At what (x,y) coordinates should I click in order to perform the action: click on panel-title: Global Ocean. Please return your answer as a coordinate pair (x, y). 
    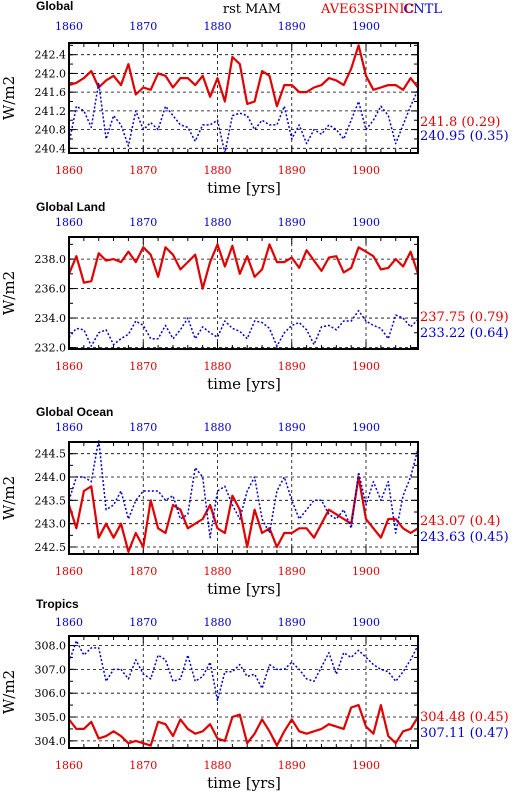
    Looking at the image, I should click on (74, 412).